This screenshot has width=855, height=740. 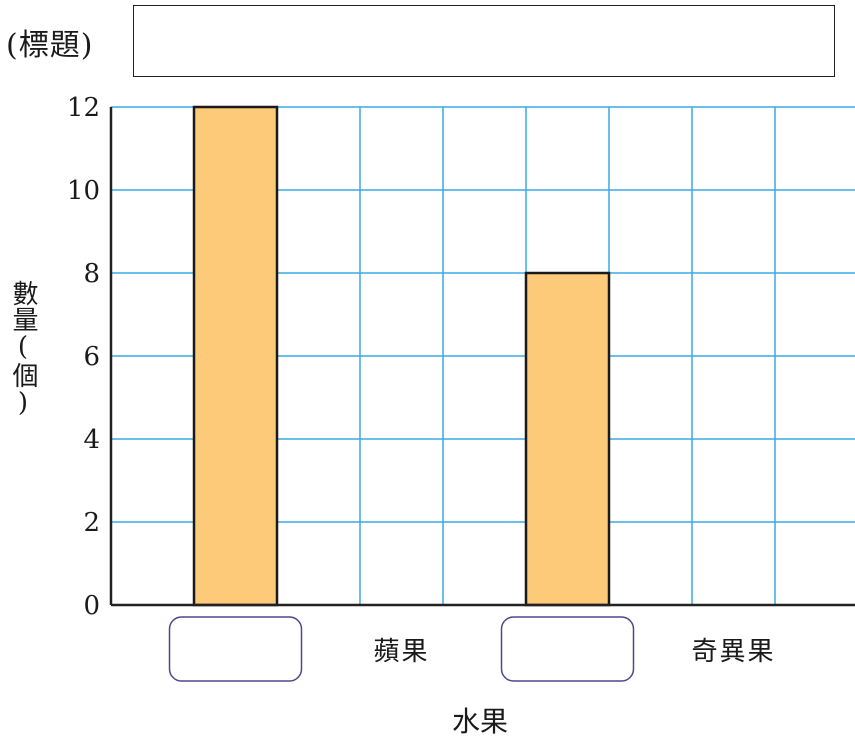 What do you see at coordinates (83, 191) in the screenshot?
I see `y-tick-label: 10` at bounding box center [83, 191].